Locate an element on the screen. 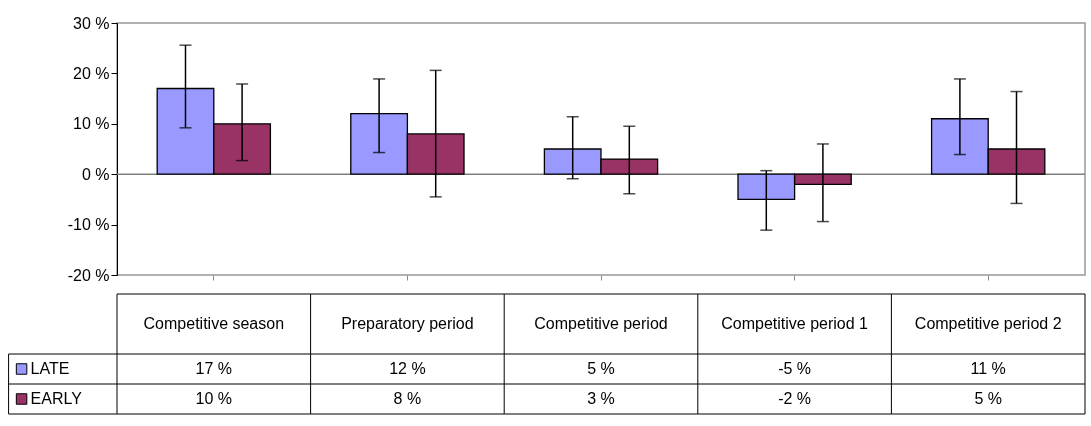 This screenshot has height=426, width=1091. y-tick-label: 30 % is located at coordinates (91, 23).